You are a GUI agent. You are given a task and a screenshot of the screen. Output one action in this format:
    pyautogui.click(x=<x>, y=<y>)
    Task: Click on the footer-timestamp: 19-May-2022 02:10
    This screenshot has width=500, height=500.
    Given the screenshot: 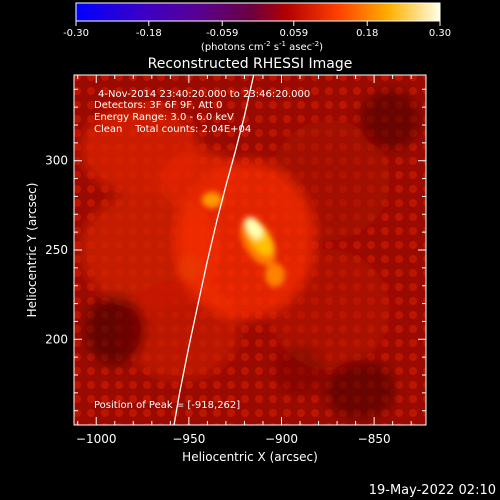 What is the action you would take?
    pyautogui.click(x=432, y=490)
    